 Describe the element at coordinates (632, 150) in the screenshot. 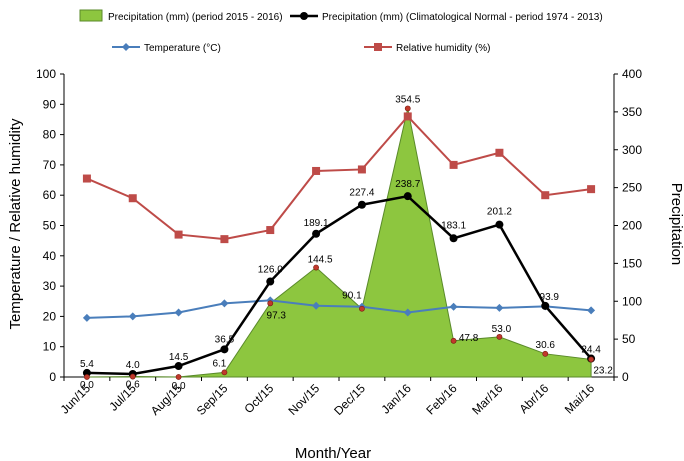

I see `y-right-tick-label: 300` at that location.